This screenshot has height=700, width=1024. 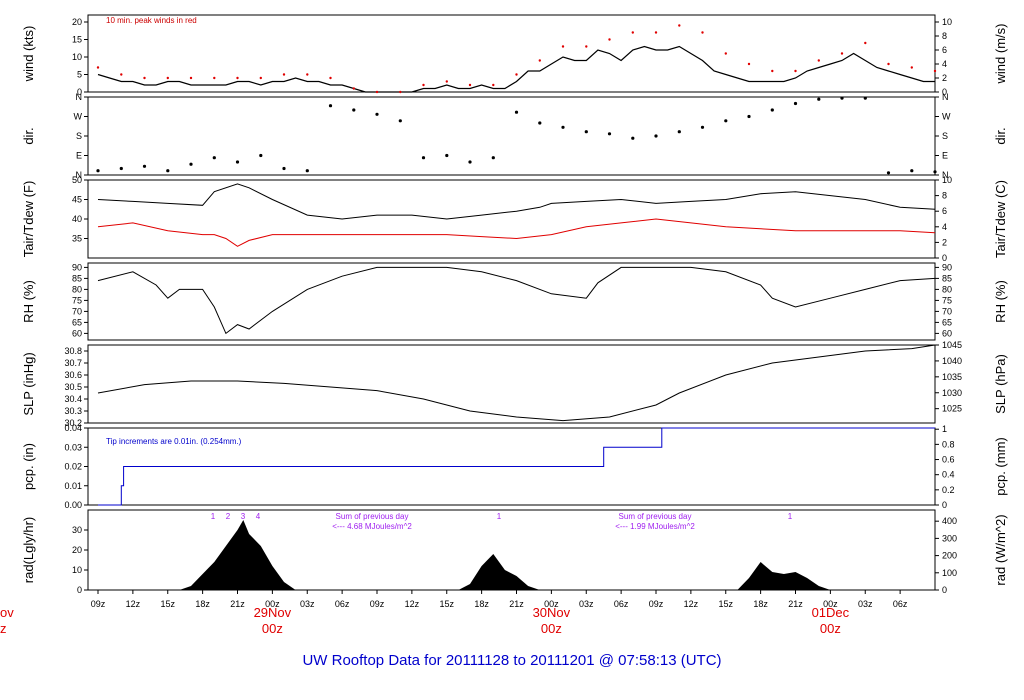 What do you see at coordinates (77, 289) in the screenshot?
I see `y-tick-label-left: 80` at bounding box center [77, 289].